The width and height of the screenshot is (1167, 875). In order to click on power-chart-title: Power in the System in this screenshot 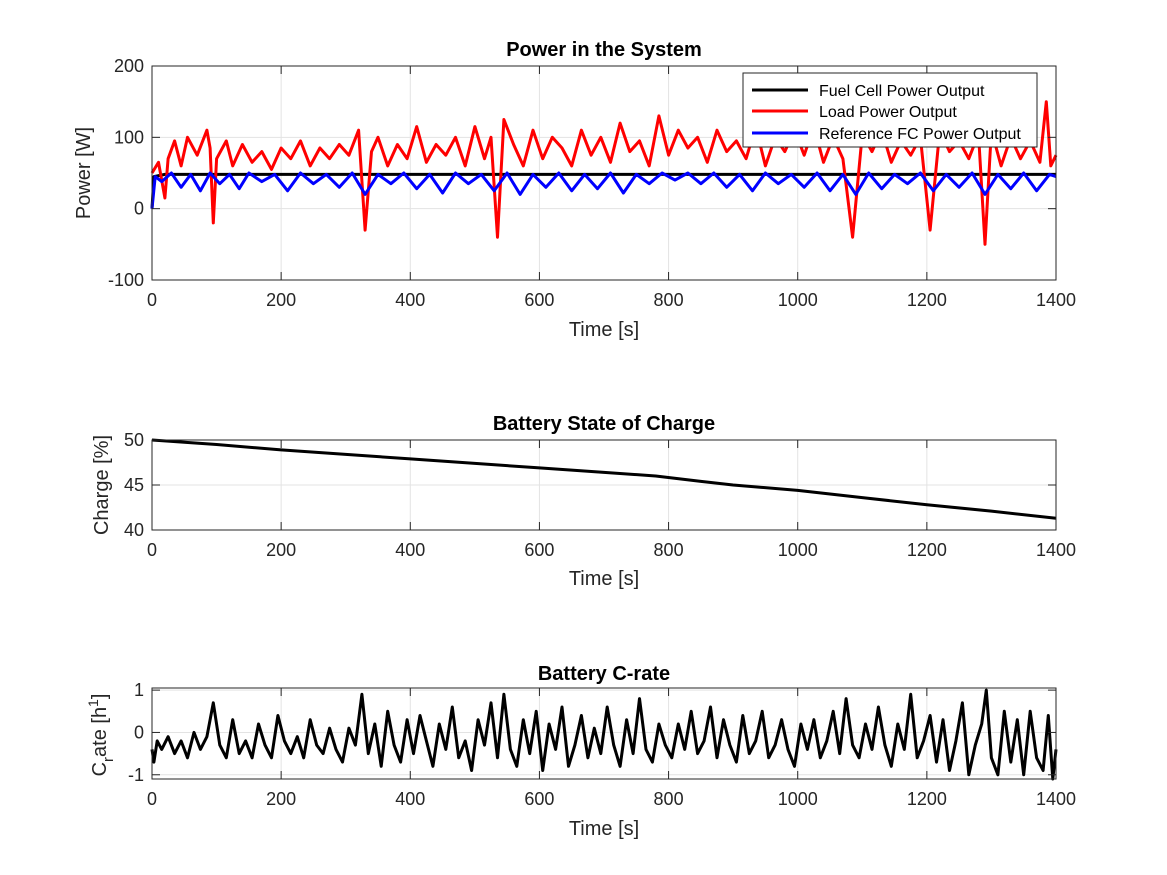, I will do `click(604, 50)`.